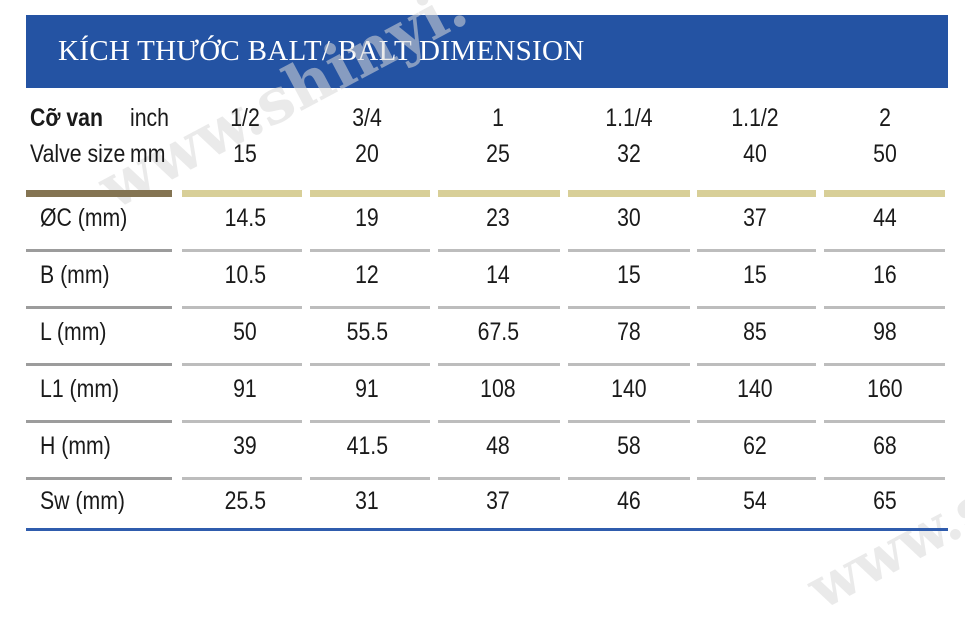 The width and height of the screenshot is (965, 623). Describe the element at coordinates (367, 501) in the screenshot. I see `cell-value: 31` at that location.